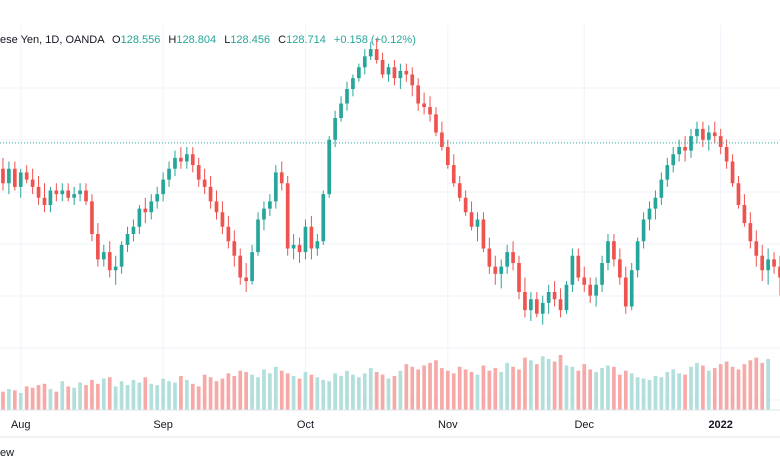 The image size is (780, 470). What do you see at coordinates (372, 425) in the screenshot?
I see `time-axis: Aug Sep Oct Nov Dec 2022` at bounding box center [372, 425].